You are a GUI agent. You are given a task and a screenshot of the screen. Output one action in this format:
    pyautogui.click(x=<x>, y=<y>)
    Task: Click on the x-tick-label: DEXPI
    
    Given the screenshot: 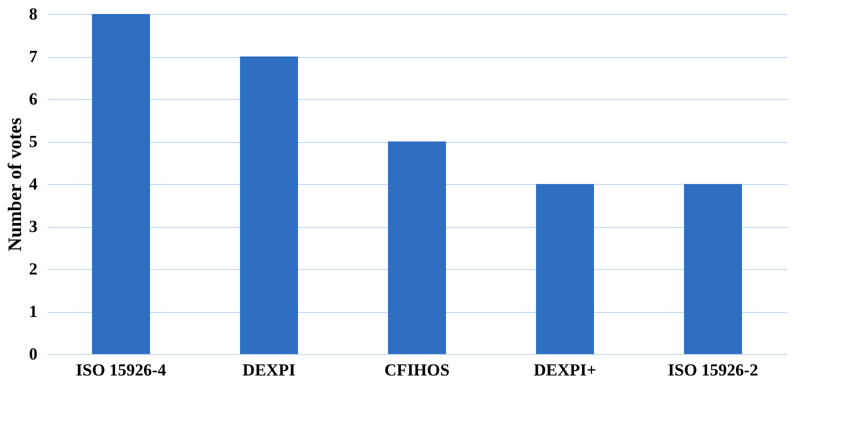 What is the action you would take?
    pyautogui.click(x=269, y=370)
    